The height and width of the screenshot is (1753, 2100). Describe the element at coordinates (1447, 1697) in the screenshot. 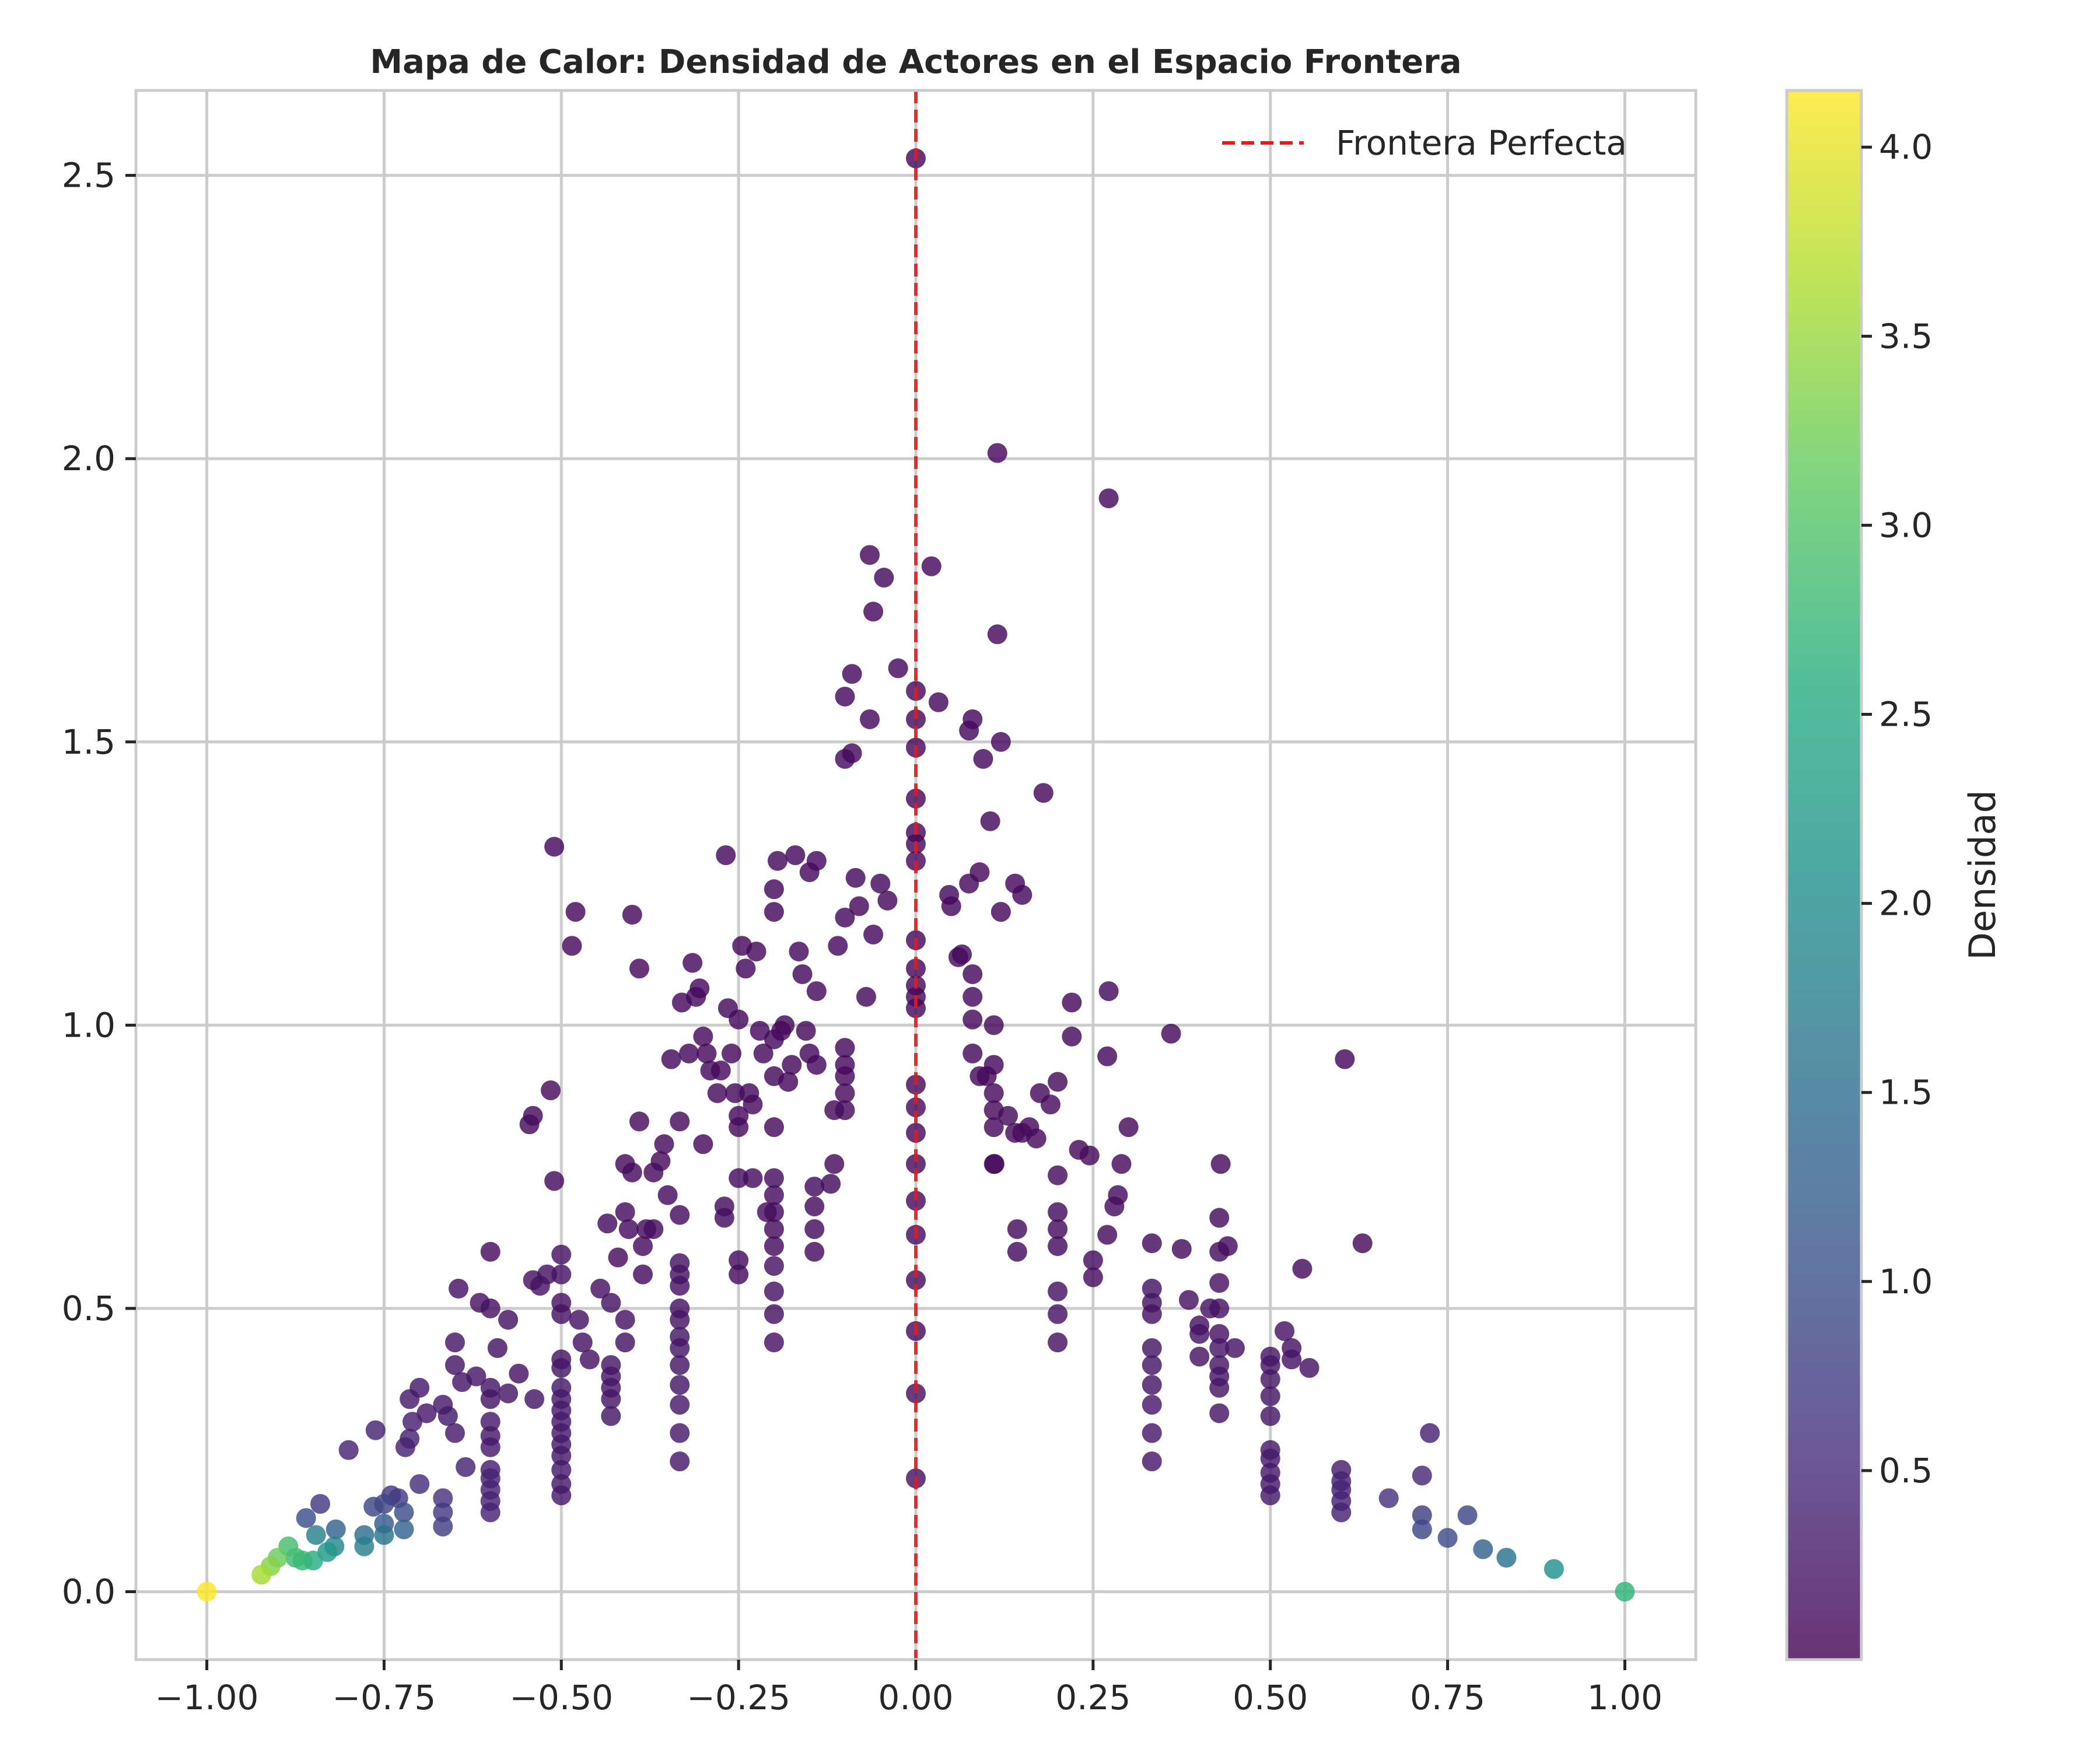

I see `x-tick-label: 0.75` at that location.